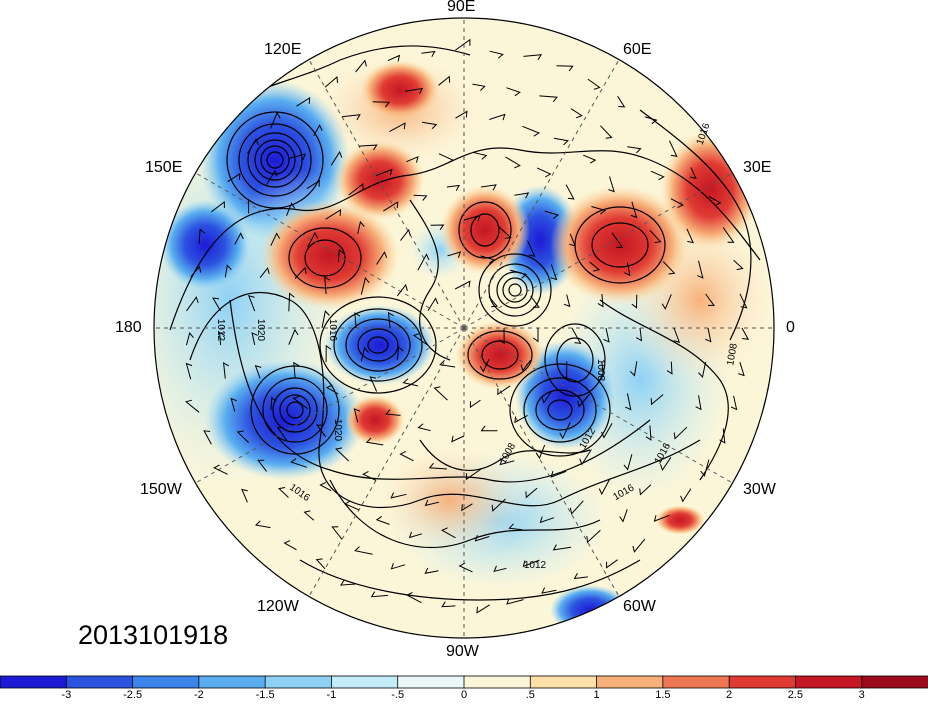 This screenshot has height=707, width=928. I want to click on negative-anomaly-center, so click(380, 345).